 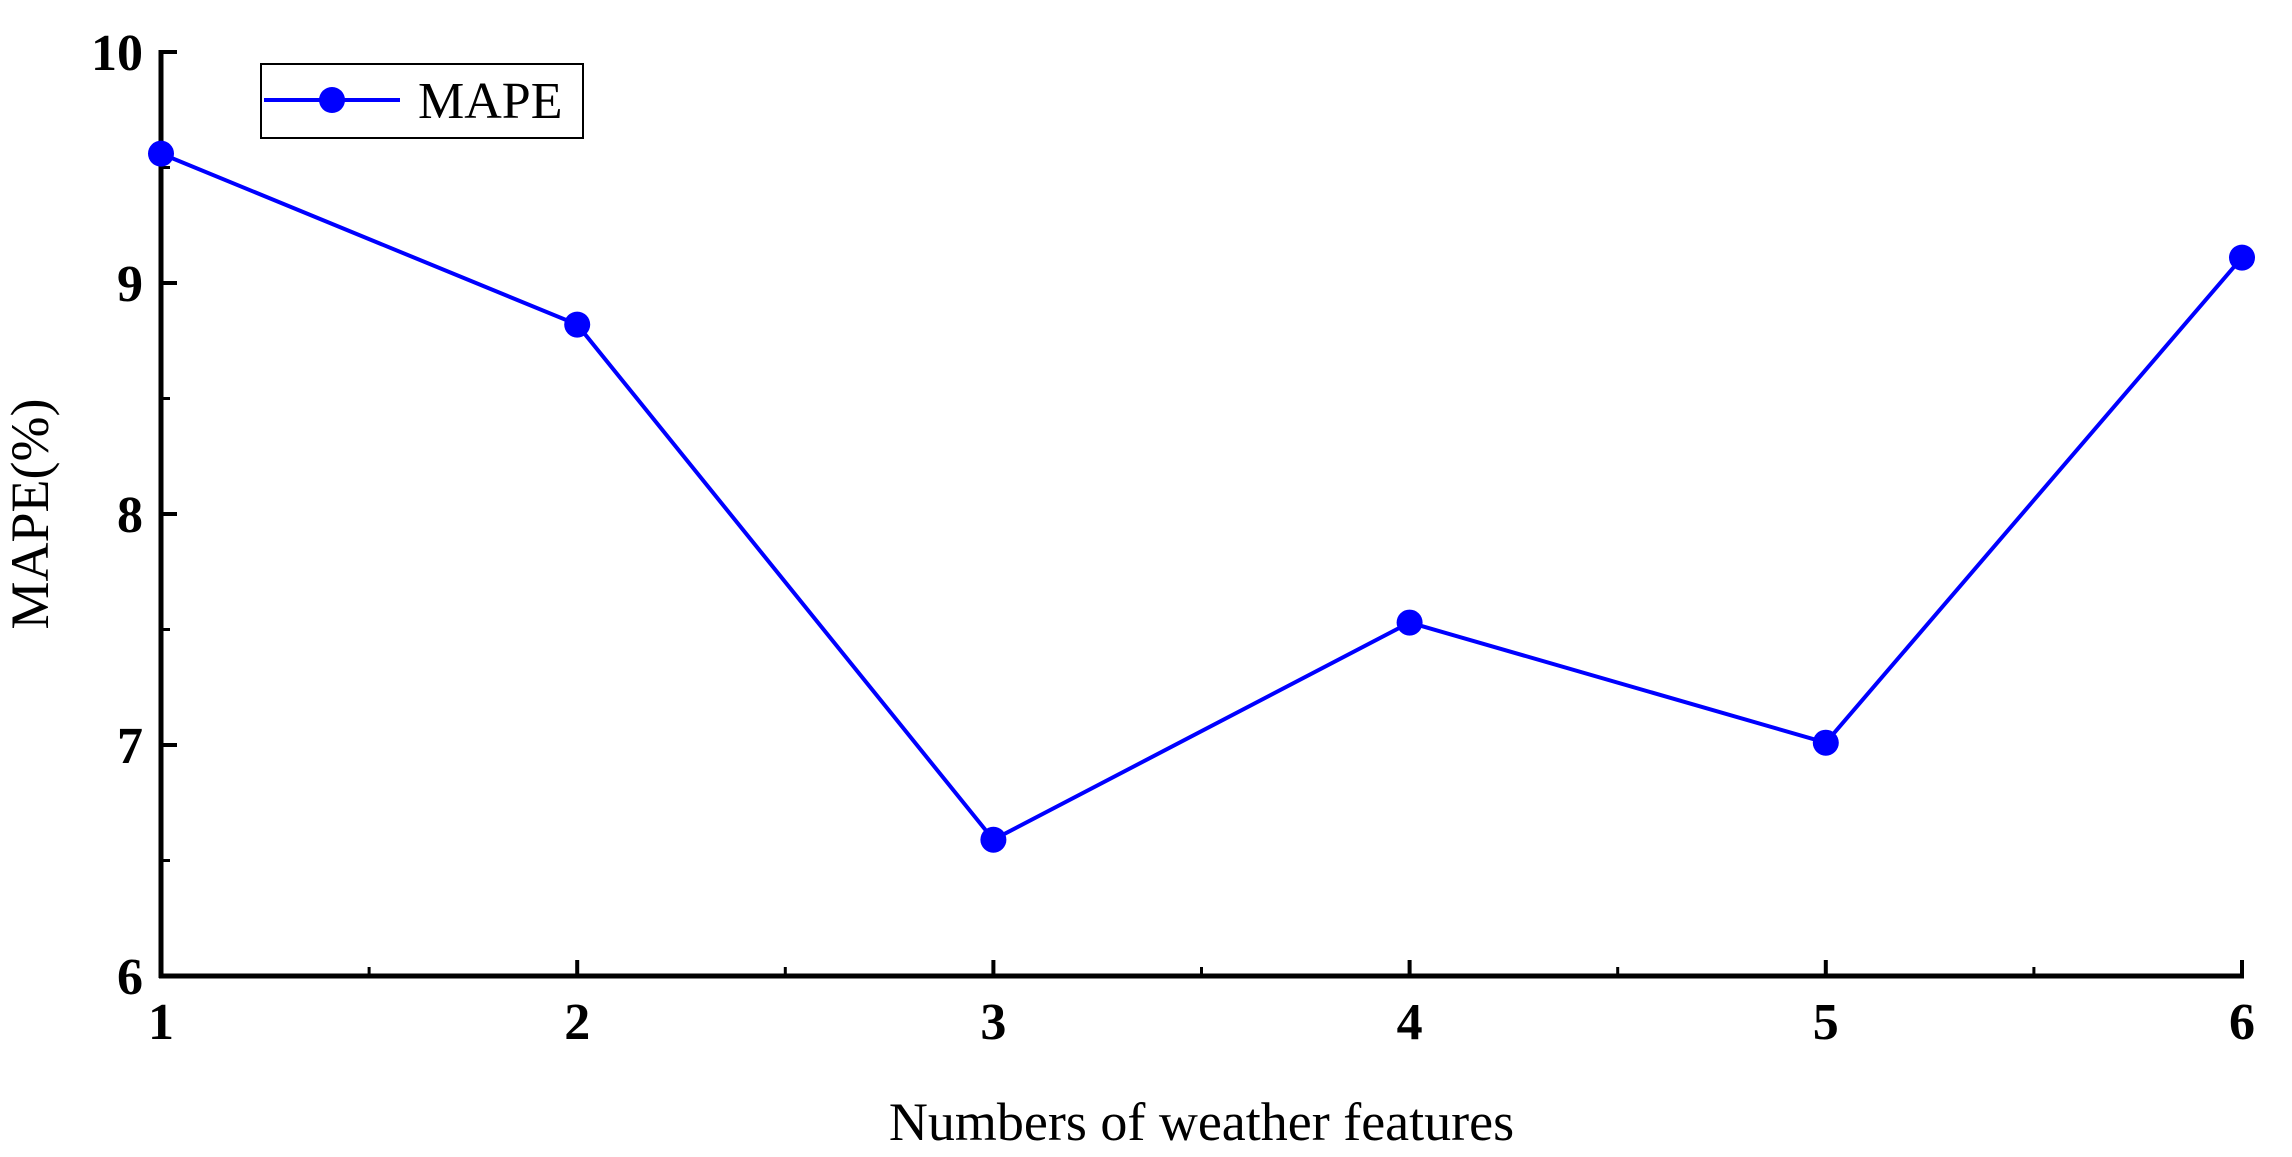 What do you see at coordinates (117, 53) in the screenshot?
I see `y-tick-label: 10` at bounding box center [117, 53].